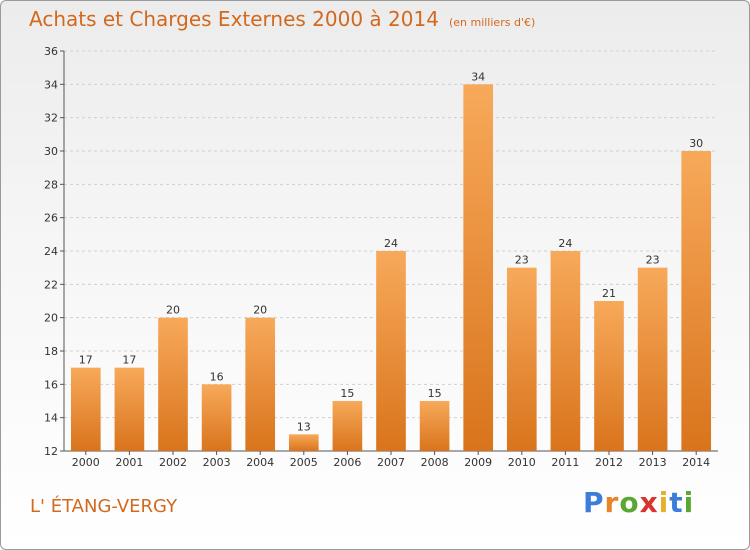 This screenshot has height=550, width=750. Describe the element at coordinates (234, 19) in the screenshot. I see `chart-title-text: Achats et Charges Externes 2000 à 2014` at that location.